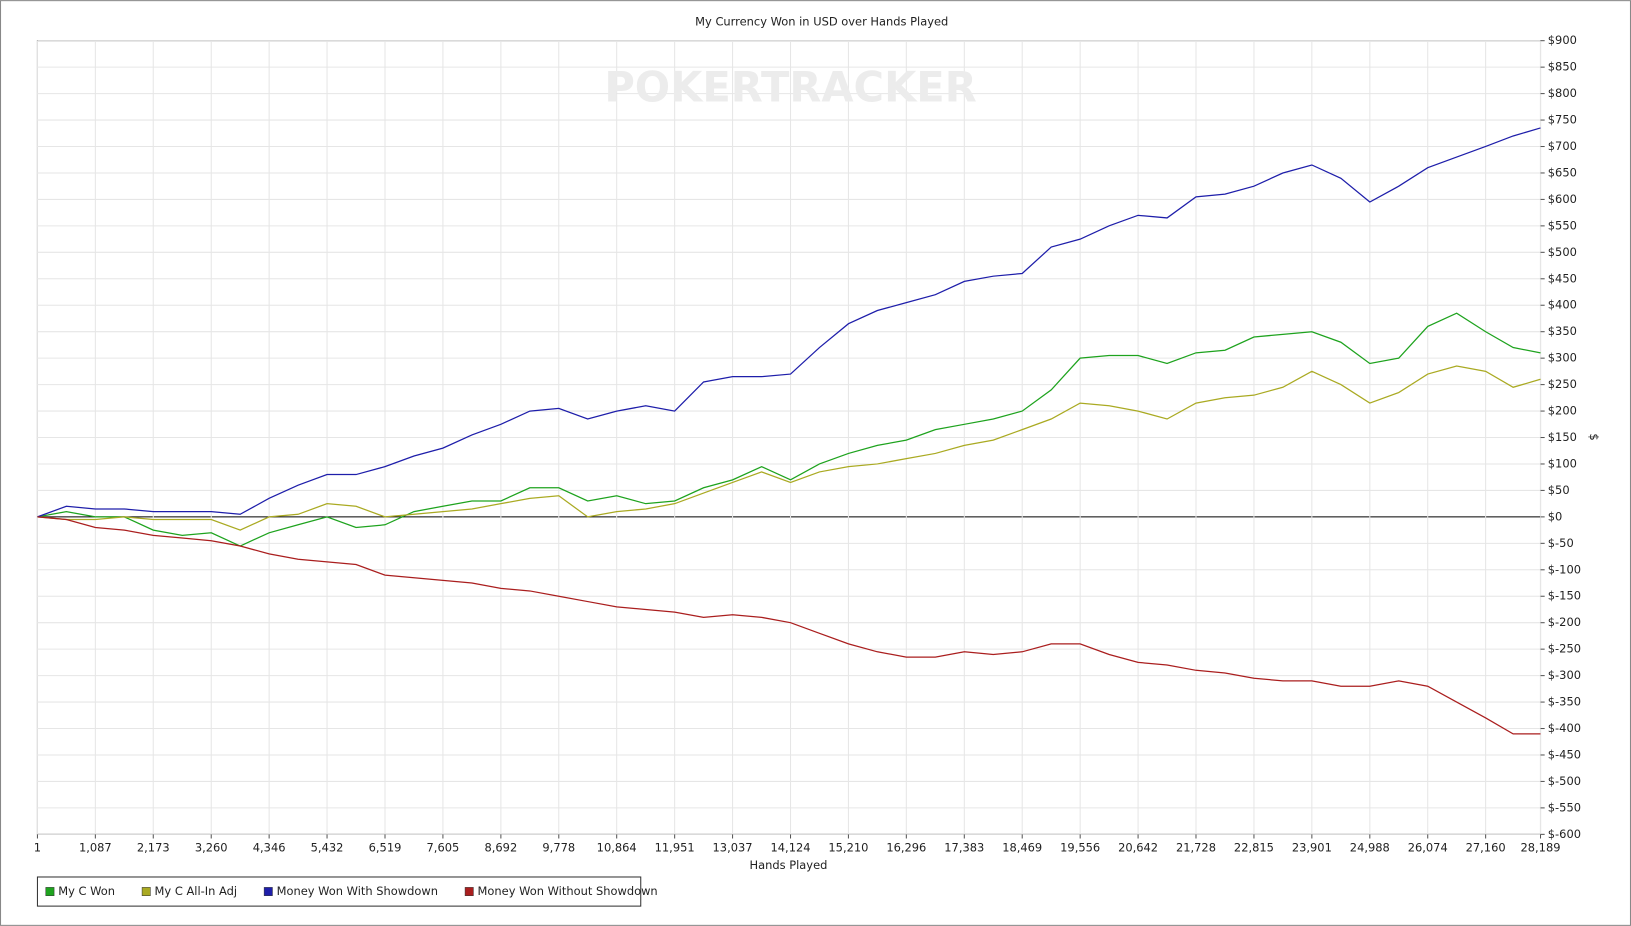 The image size is (1631, 926). I want to click on watermark: POKERTRACKER, so click(790, 87).